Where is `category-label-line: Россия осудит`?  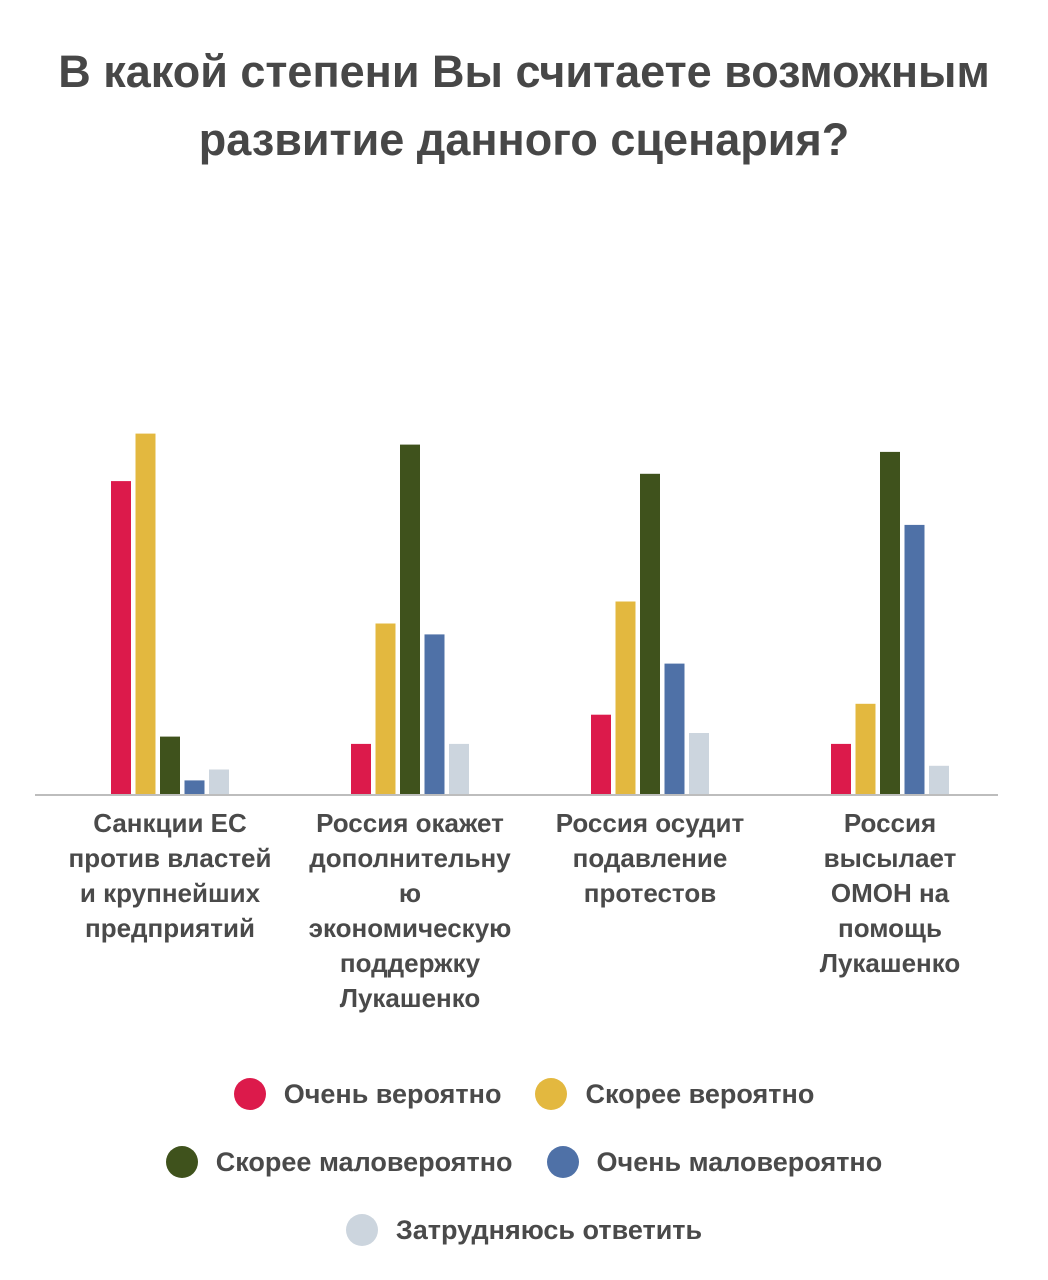
category-label-line: Россия осудит is located at coordinates (650, 823).